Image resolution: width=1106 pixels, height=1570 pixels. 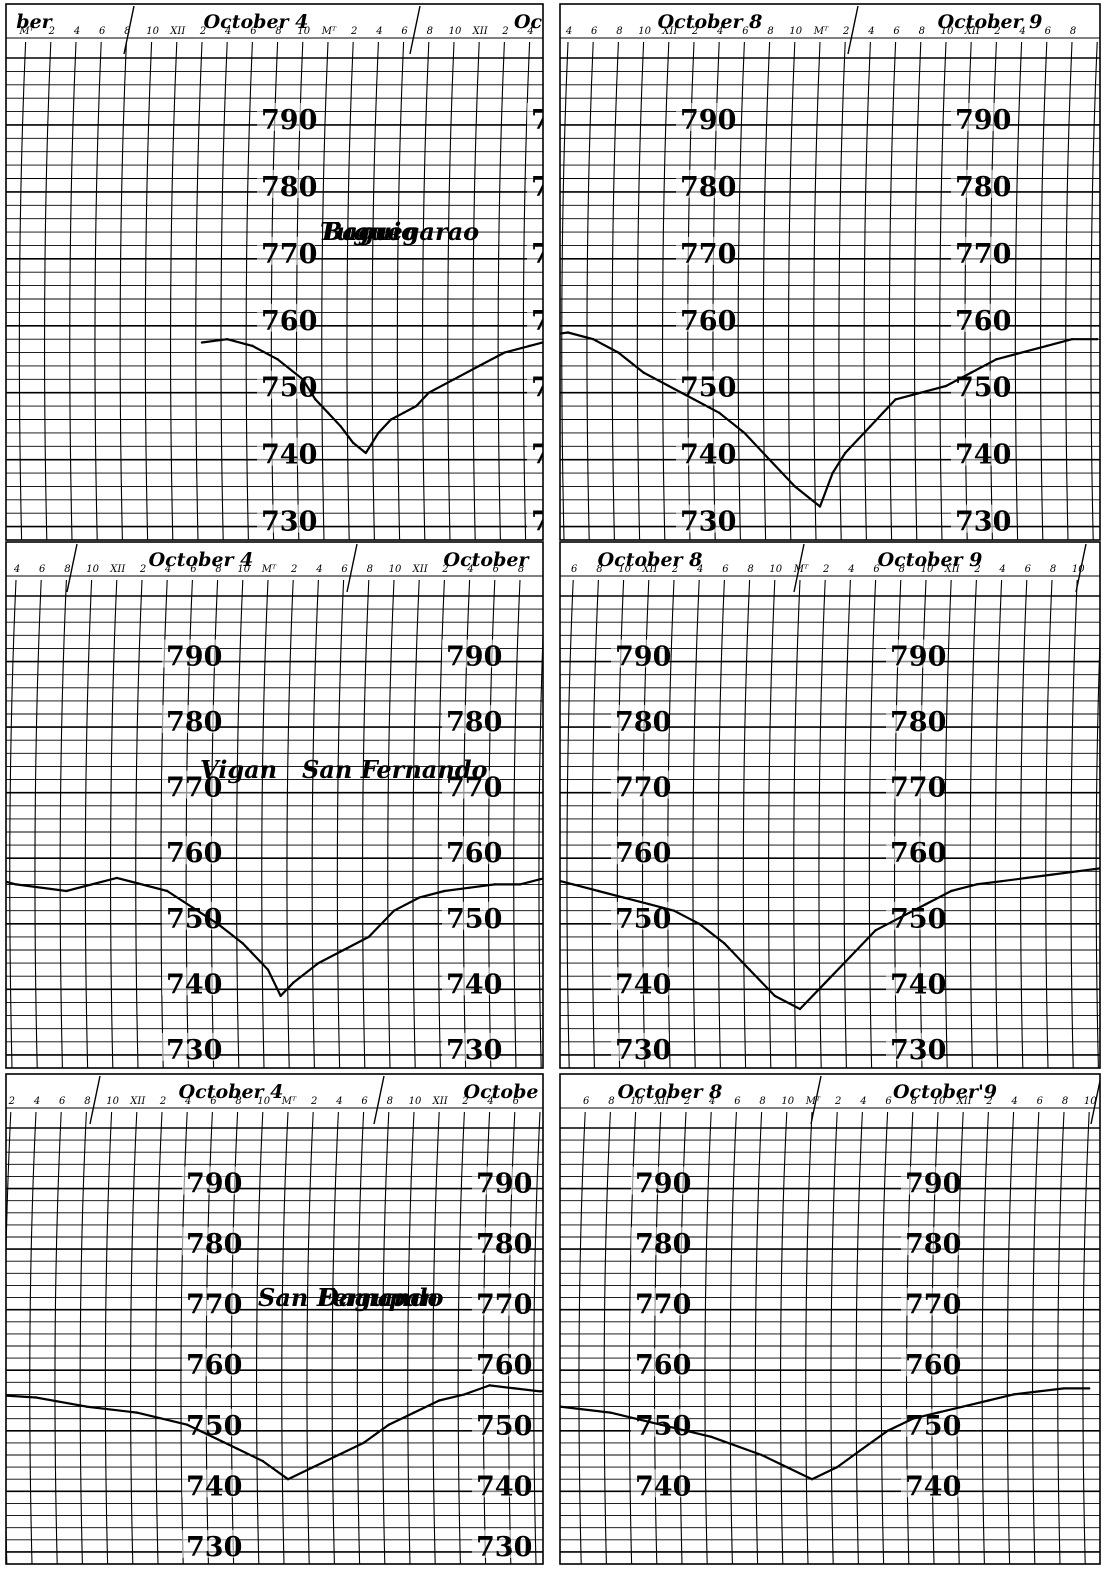 I want to click on station-name-label: Vigan, so click(x=238, y=769).